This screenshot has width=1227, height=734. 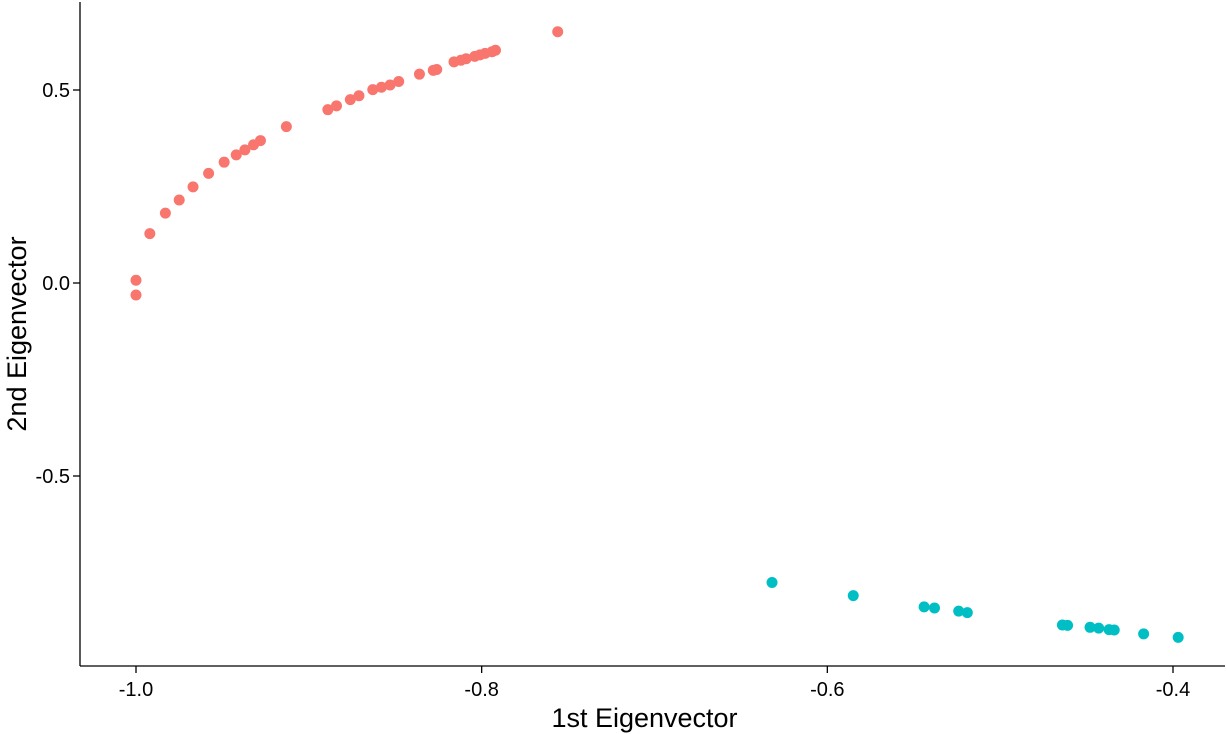 I want to click on x-axis-title: 1st Eigenvector, so click(x=644, y=718).